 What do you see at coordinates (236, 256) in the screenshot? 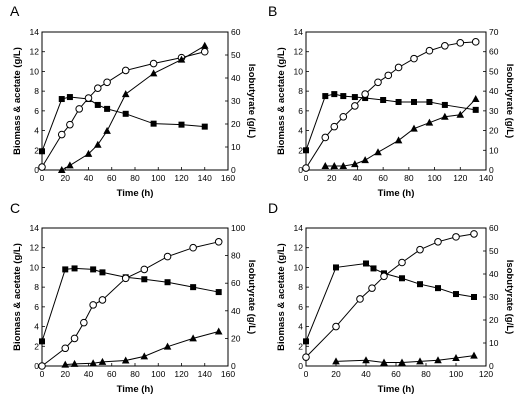
I see `y2-tick-label: 80` at bounding box center [236, 256].